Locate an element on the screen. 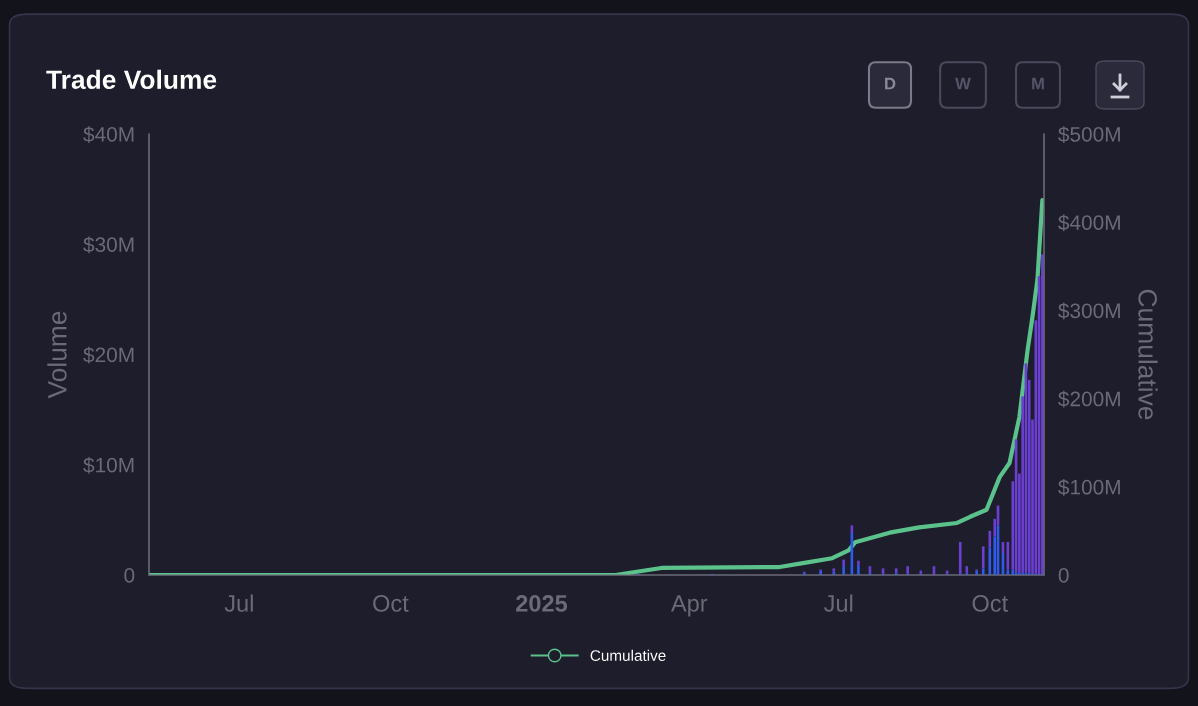 This screenshot has height=706, width=1198. y-tick-label: $30M is located at coordinates (108, 245).